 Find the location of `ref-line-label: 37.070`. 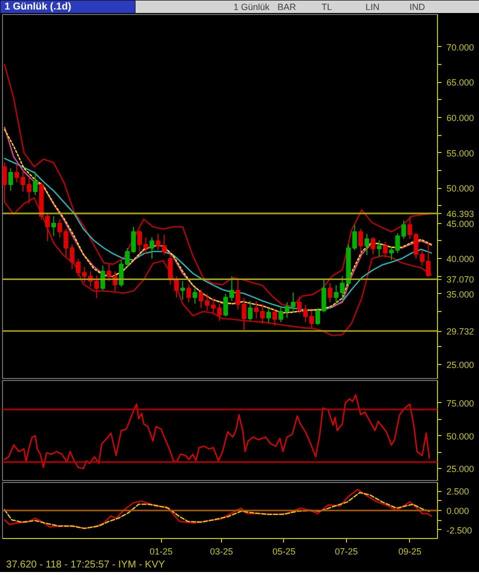

ref-line-label: 37.070 is located at coordinates (460, 279).